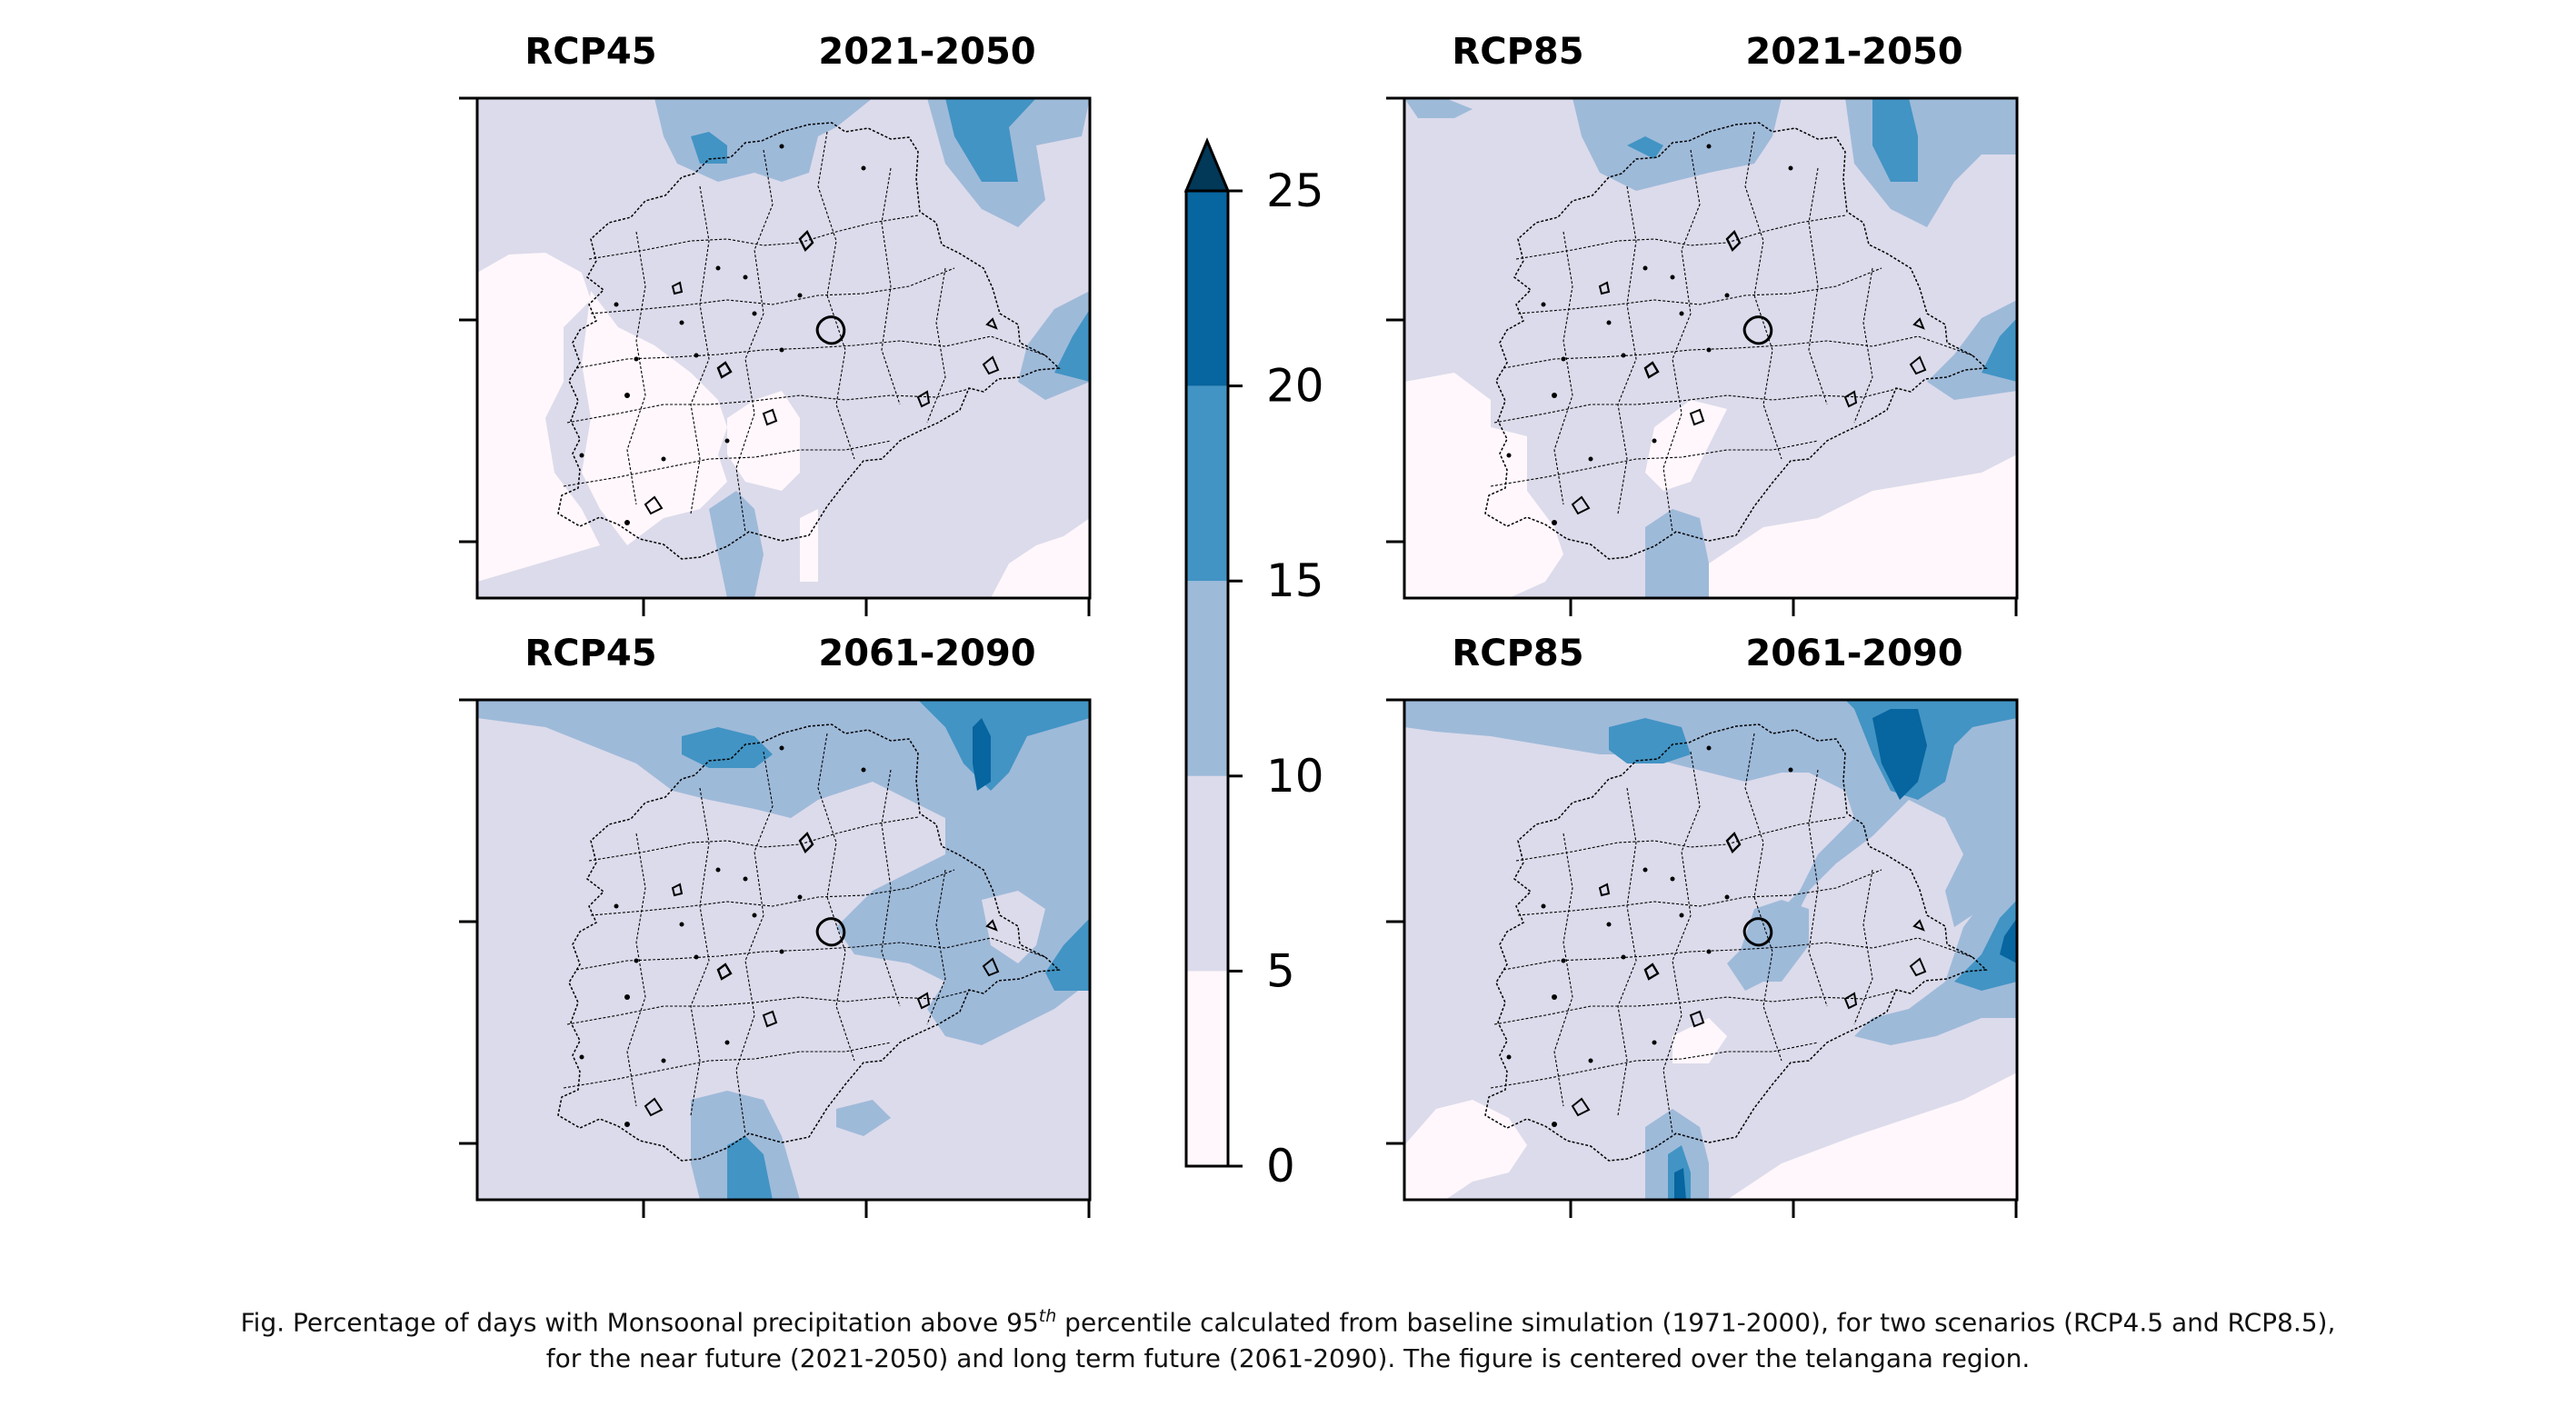 This screenshot has width=2576, height=1407. I want to click on panel-rcp45-2061-2090: RCP45 2061-2090, so click(775, 925).